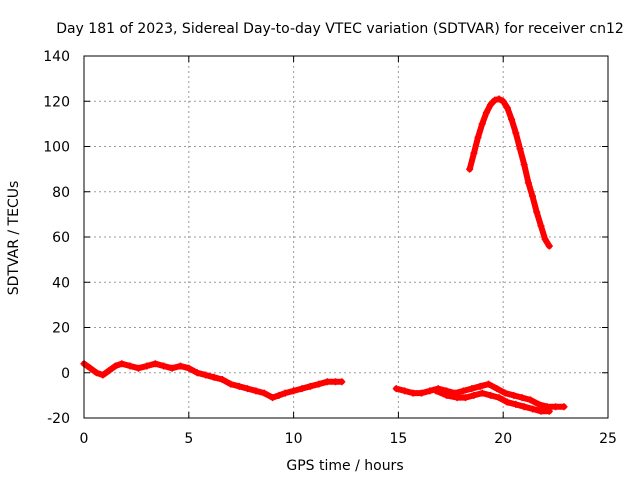 The image size is (640, 480). Describe the element at coordinates (56, 102) in the screenshot. I see `y-tick-label: 120` at that location.